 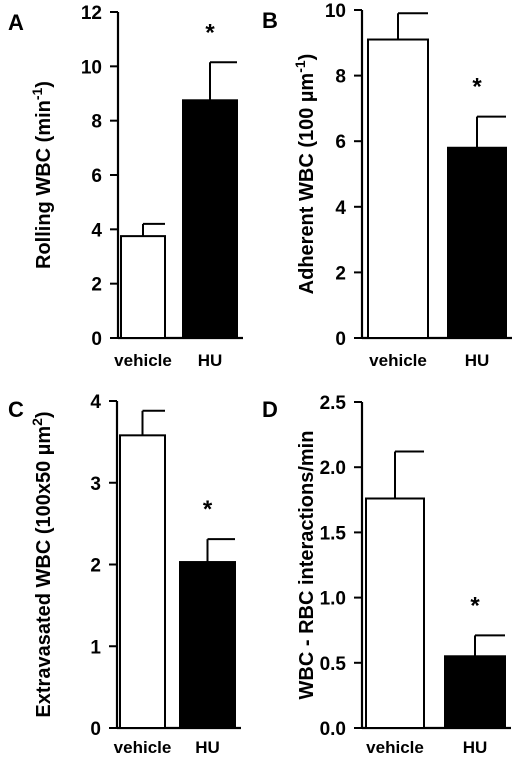 I want to click on y-tick-label: 12, so click(x=91, y=13).